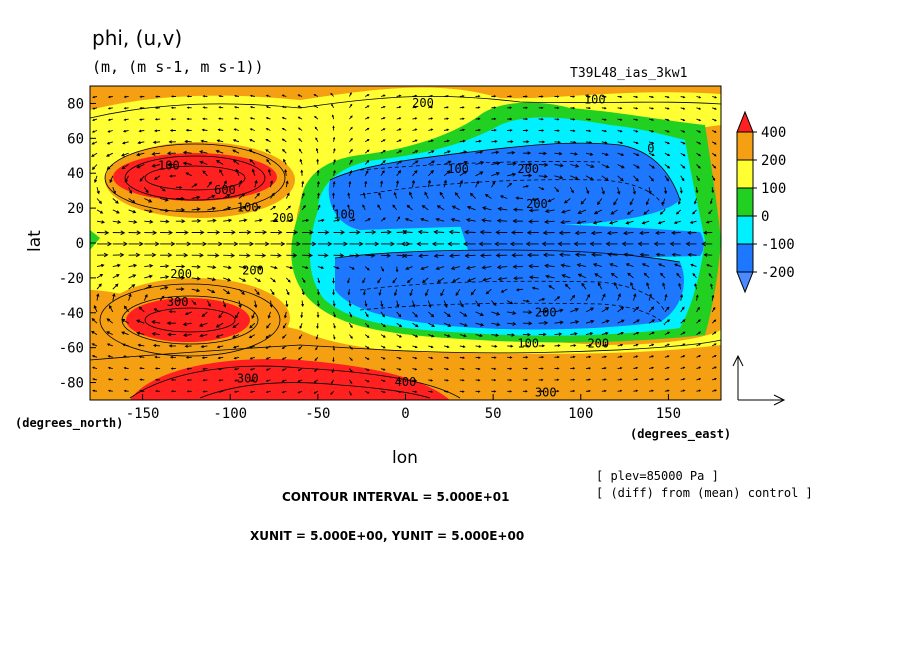 The height and width of the screenshot is (654, 904). What do you see at coordinates (75, 104) in the screenshot?
I see `y-tick-label: 80` at bounding box center [75, 104].